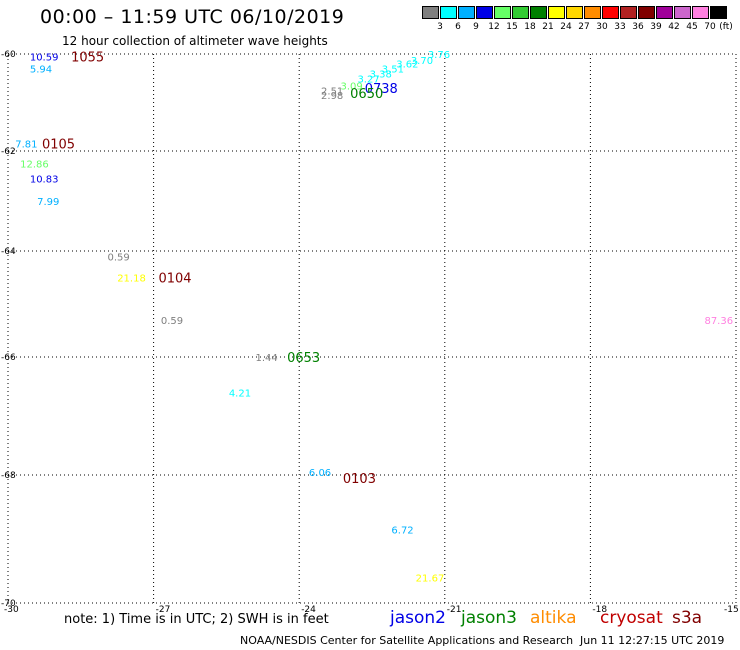 The width and height of the screenshot is (740, 650). Describe the element at coordinates (320, 473) in the screenshot. I see `wave-height-value: 6.06` at that location.